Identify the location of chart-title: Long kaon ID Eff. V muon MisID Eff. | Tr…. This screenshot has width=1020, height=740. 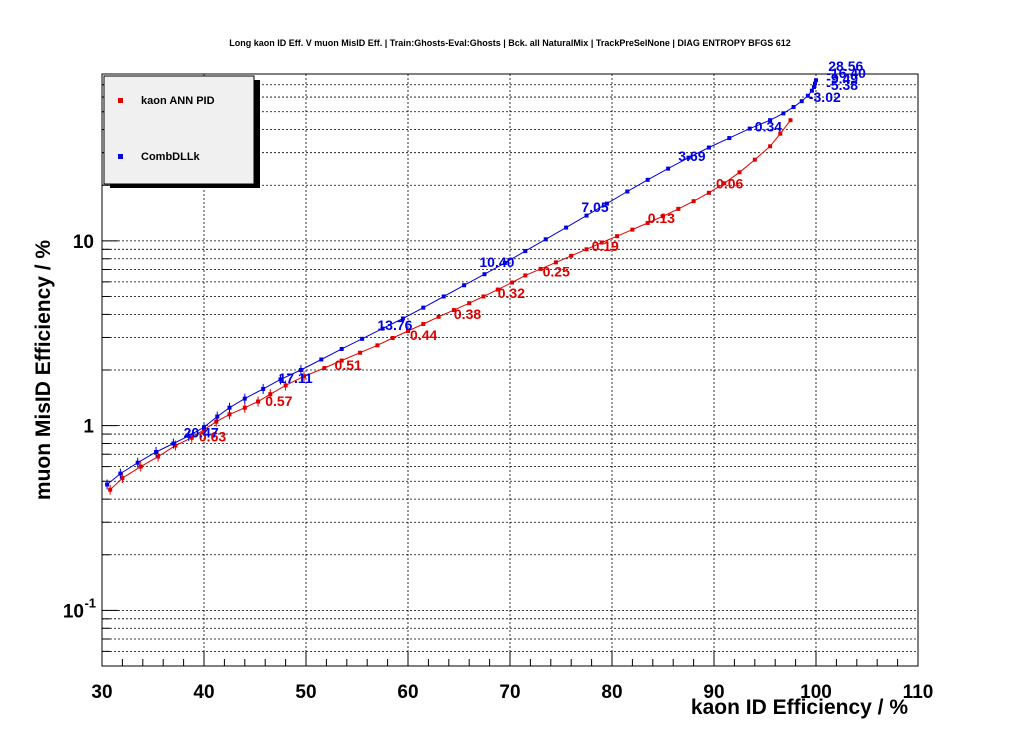
(510, 43).